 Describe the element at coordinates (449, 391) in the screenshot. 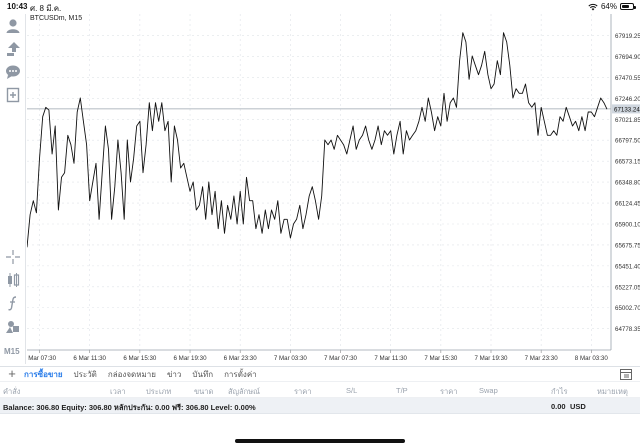

I see `column-current-price: ราคา` at that location.